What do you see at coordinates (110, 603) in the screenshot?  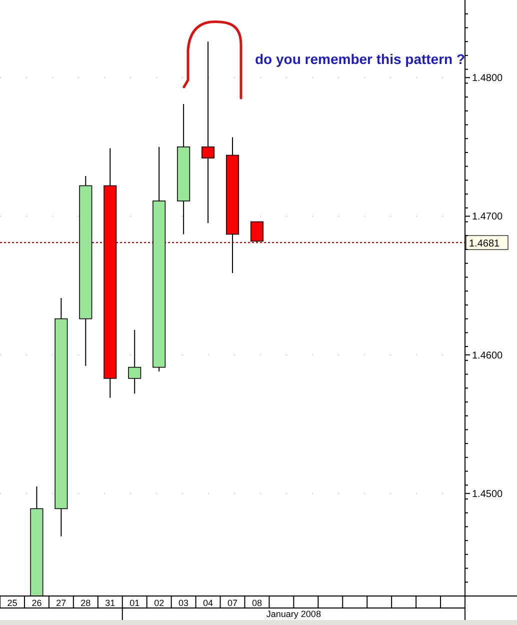 I see `x-tick-label: 31` at bounding box center [110, 603].